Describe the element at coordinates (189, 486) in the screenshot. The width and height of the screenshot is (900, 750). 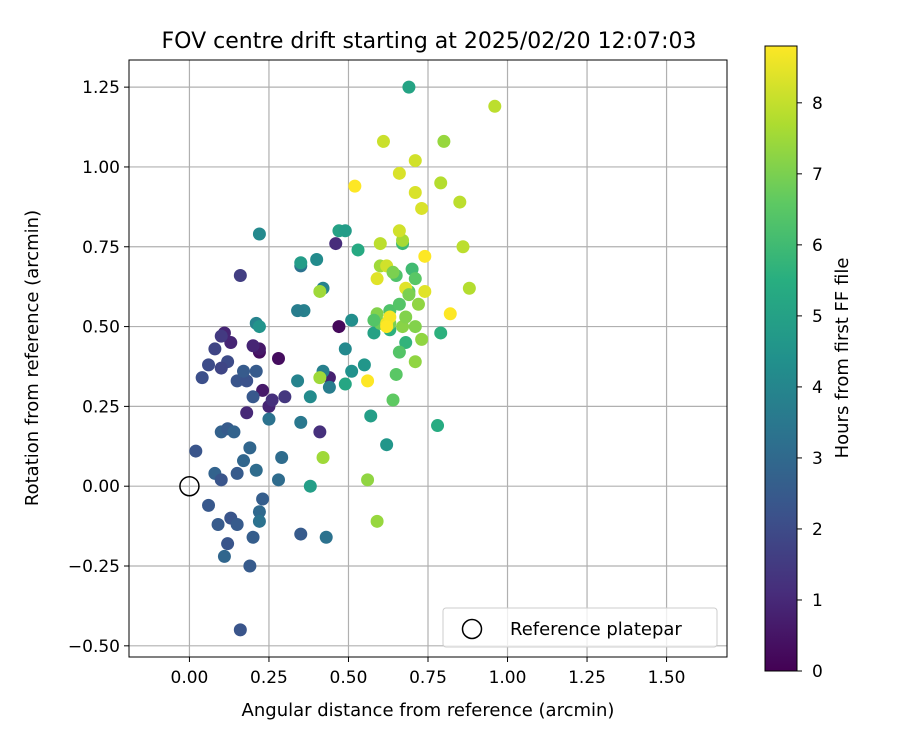
I see `reference-platepar-marker` at that location.